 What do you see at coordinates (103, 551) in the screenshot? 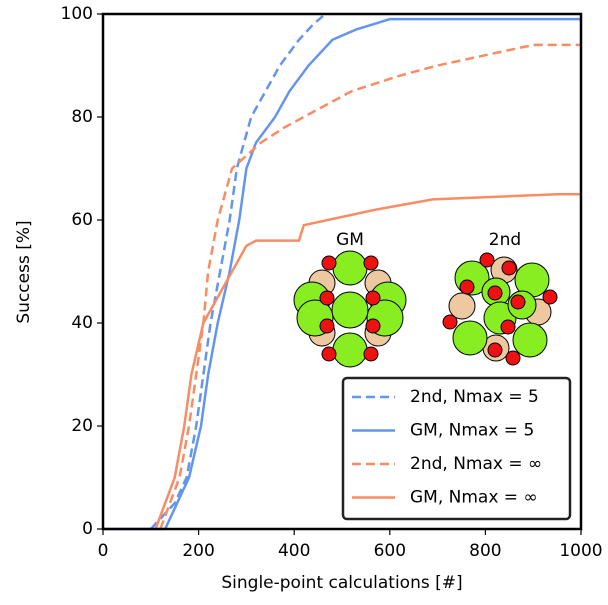
I see `x-tick-label: 0` at bounding box center [103, 551].